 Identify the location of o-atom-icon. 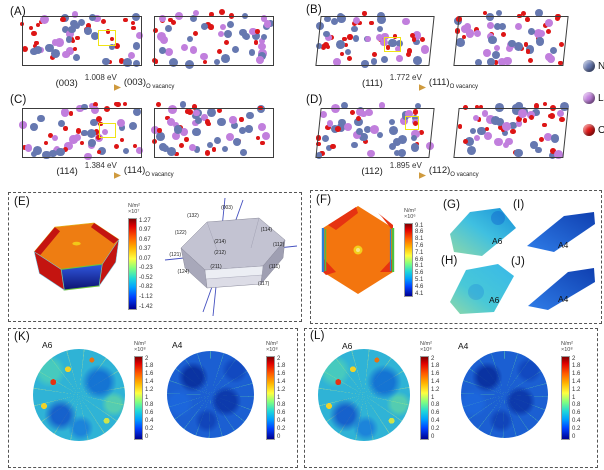
(589, 130).